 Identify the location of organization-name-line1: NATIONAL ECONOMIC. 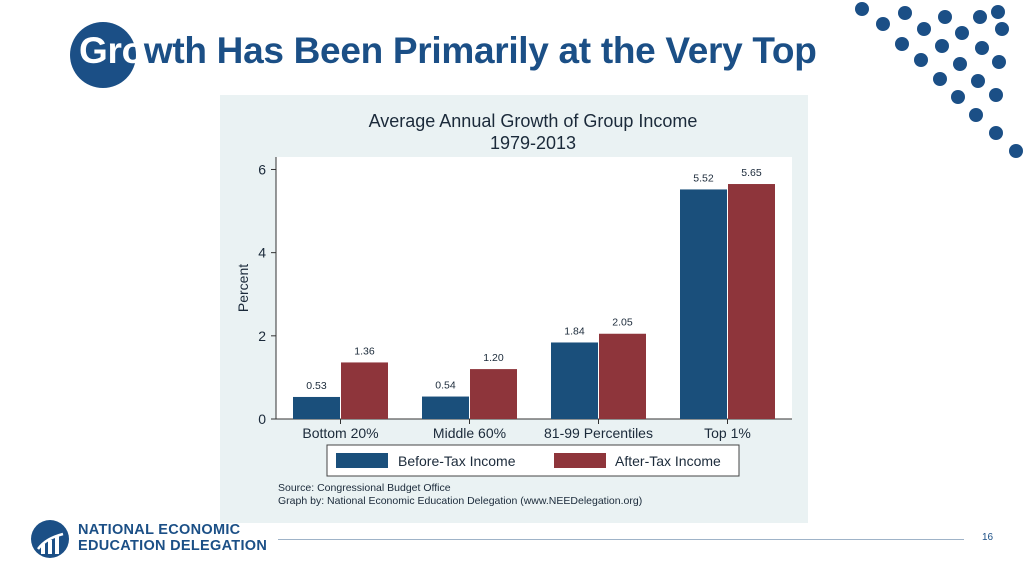
(159, 530).